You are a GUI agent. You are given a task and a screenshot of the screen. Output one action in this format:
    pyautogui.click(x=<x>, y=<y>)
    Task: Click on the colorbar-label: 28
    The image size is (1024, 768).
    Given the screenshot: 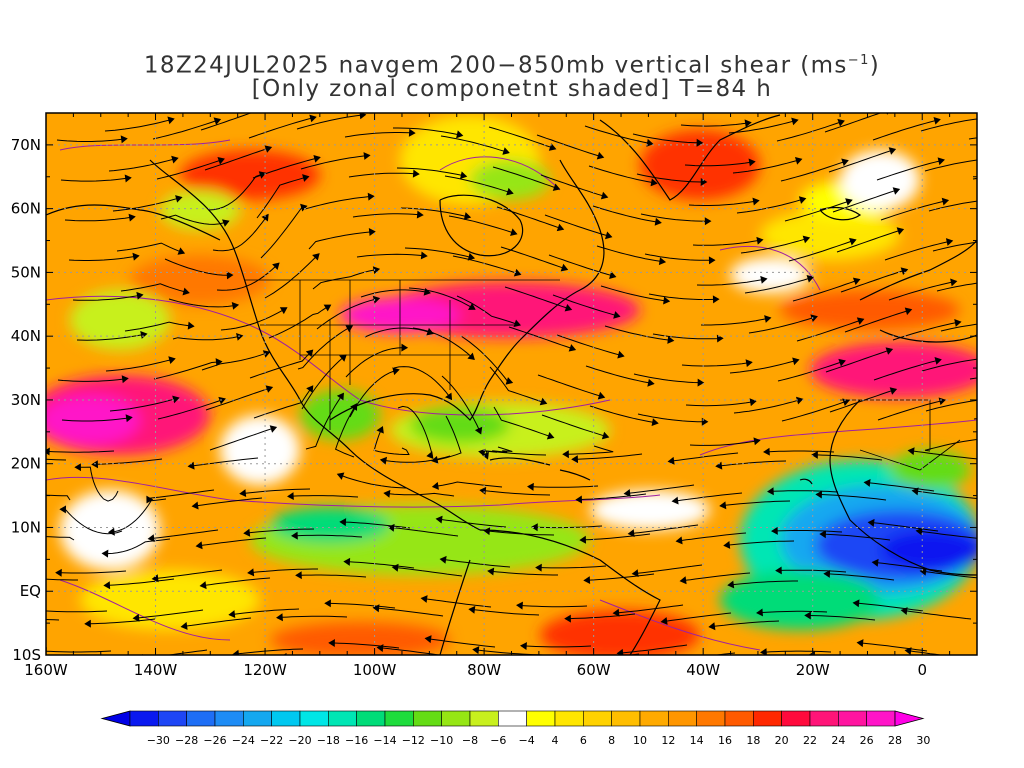 What is the action you would take?
    pyautogui.click(x=895, y=740)
    